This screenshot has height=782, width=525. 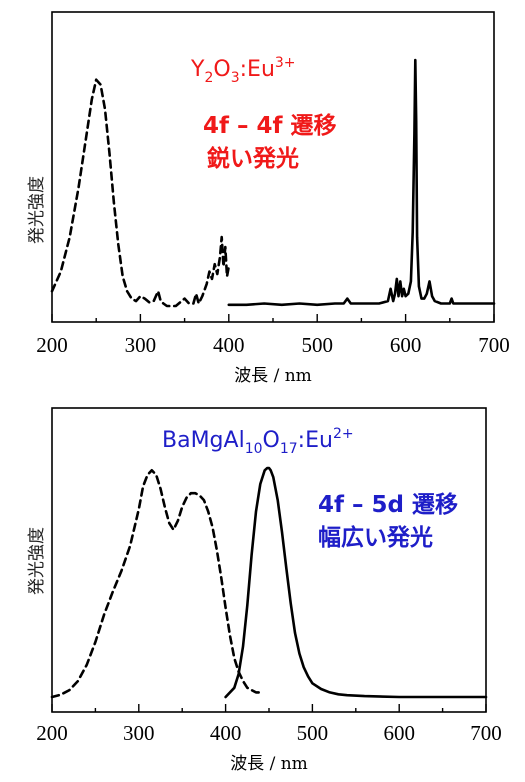 What do you see at coordinates (258, 441) in the screenshot?
I see `chart-title-bottom: BaMgAl10O17:Eu2+` at bounding box center [258, 441].